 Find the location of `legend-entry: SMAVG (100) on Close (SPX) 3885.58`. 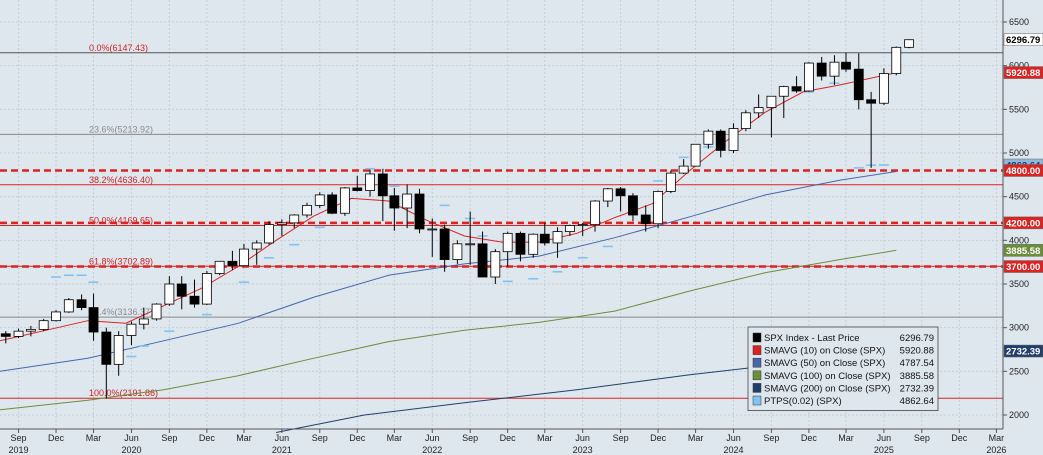

legend-entry: SMAVG (100) on Close (SPX) 3885.58 is located at coordinates (843, 376).